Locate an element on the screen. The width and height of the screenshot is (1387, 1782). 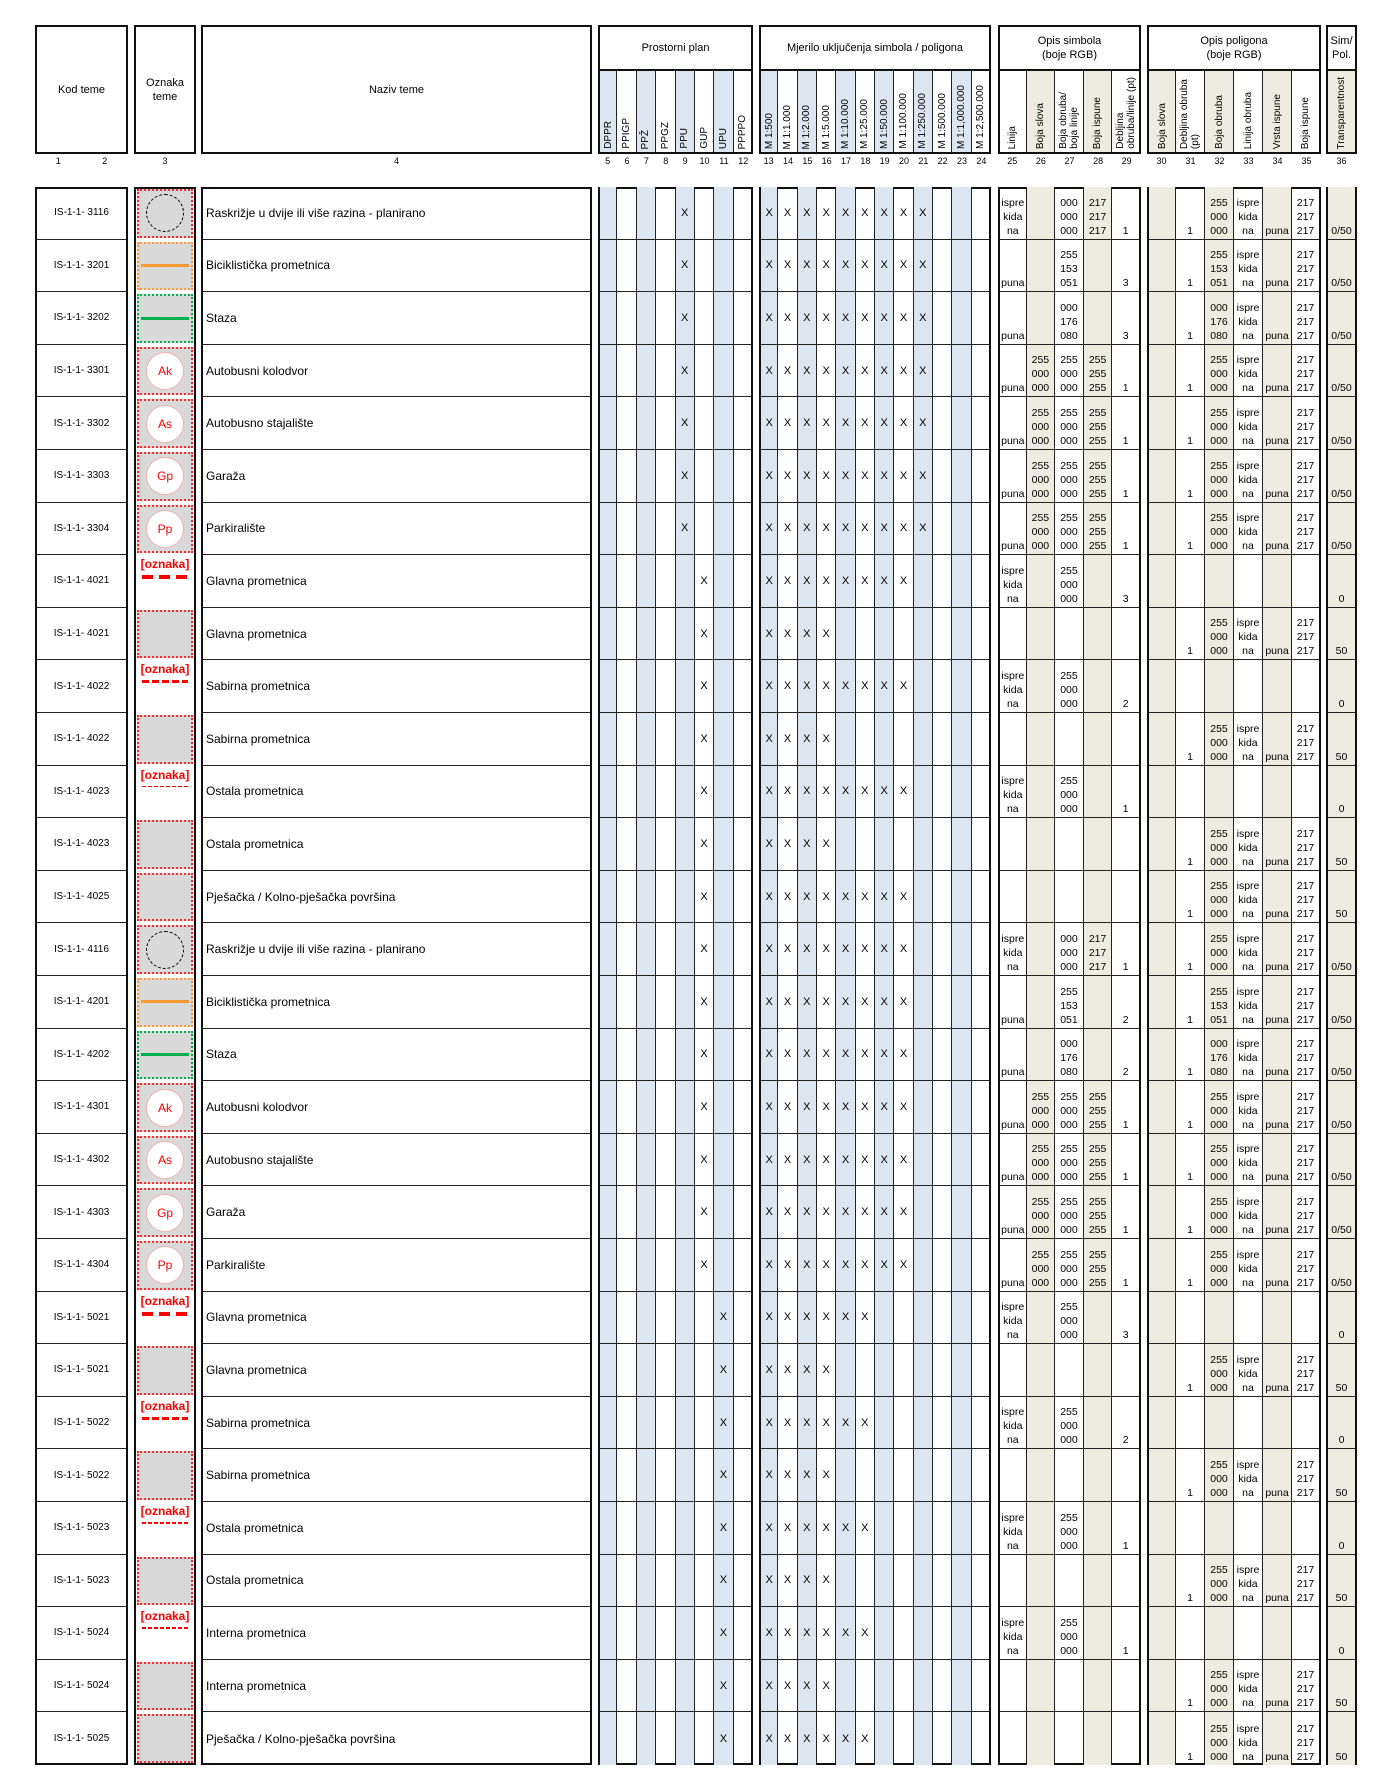
symbol-description-cell: ispre kida na is located at coordinates (1013, 581).